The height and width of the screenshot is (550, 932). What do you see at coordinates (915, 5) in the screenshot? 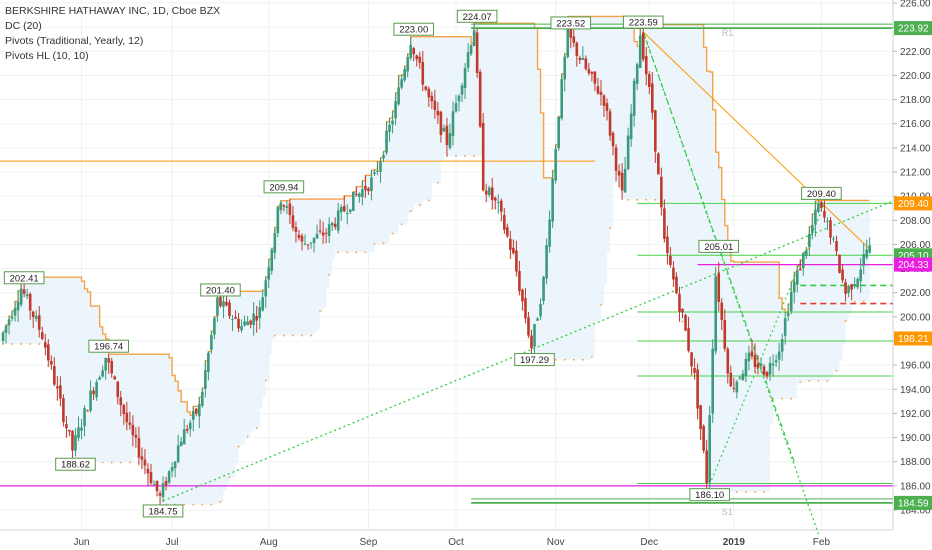
I see `y-tick-label: 226.00` at bounding box center [915, 5].